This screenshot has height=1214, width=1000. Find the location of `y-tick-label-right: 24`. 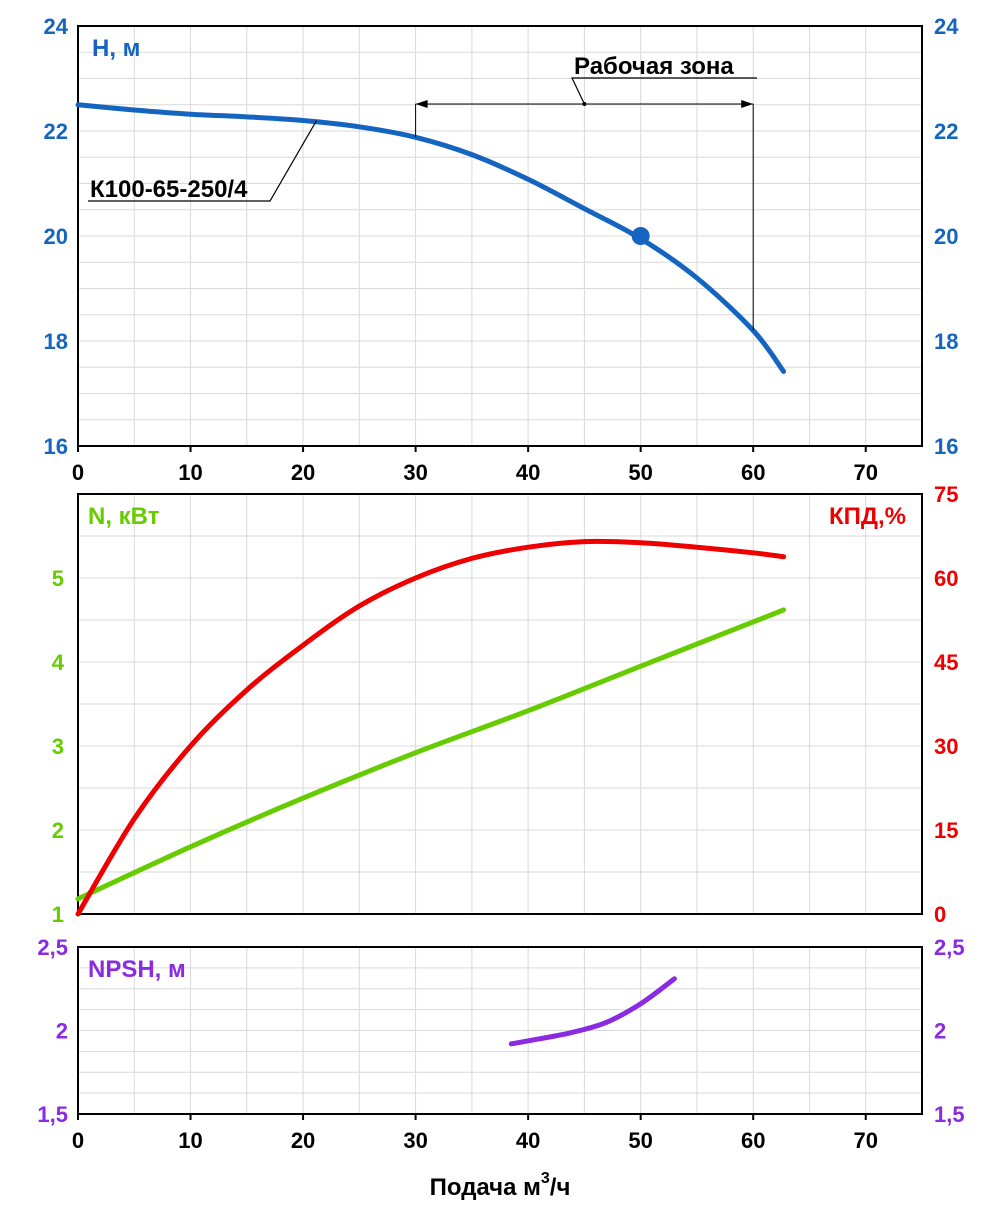

y-tick-label-right: 24 is located at coordinates (946, 26).